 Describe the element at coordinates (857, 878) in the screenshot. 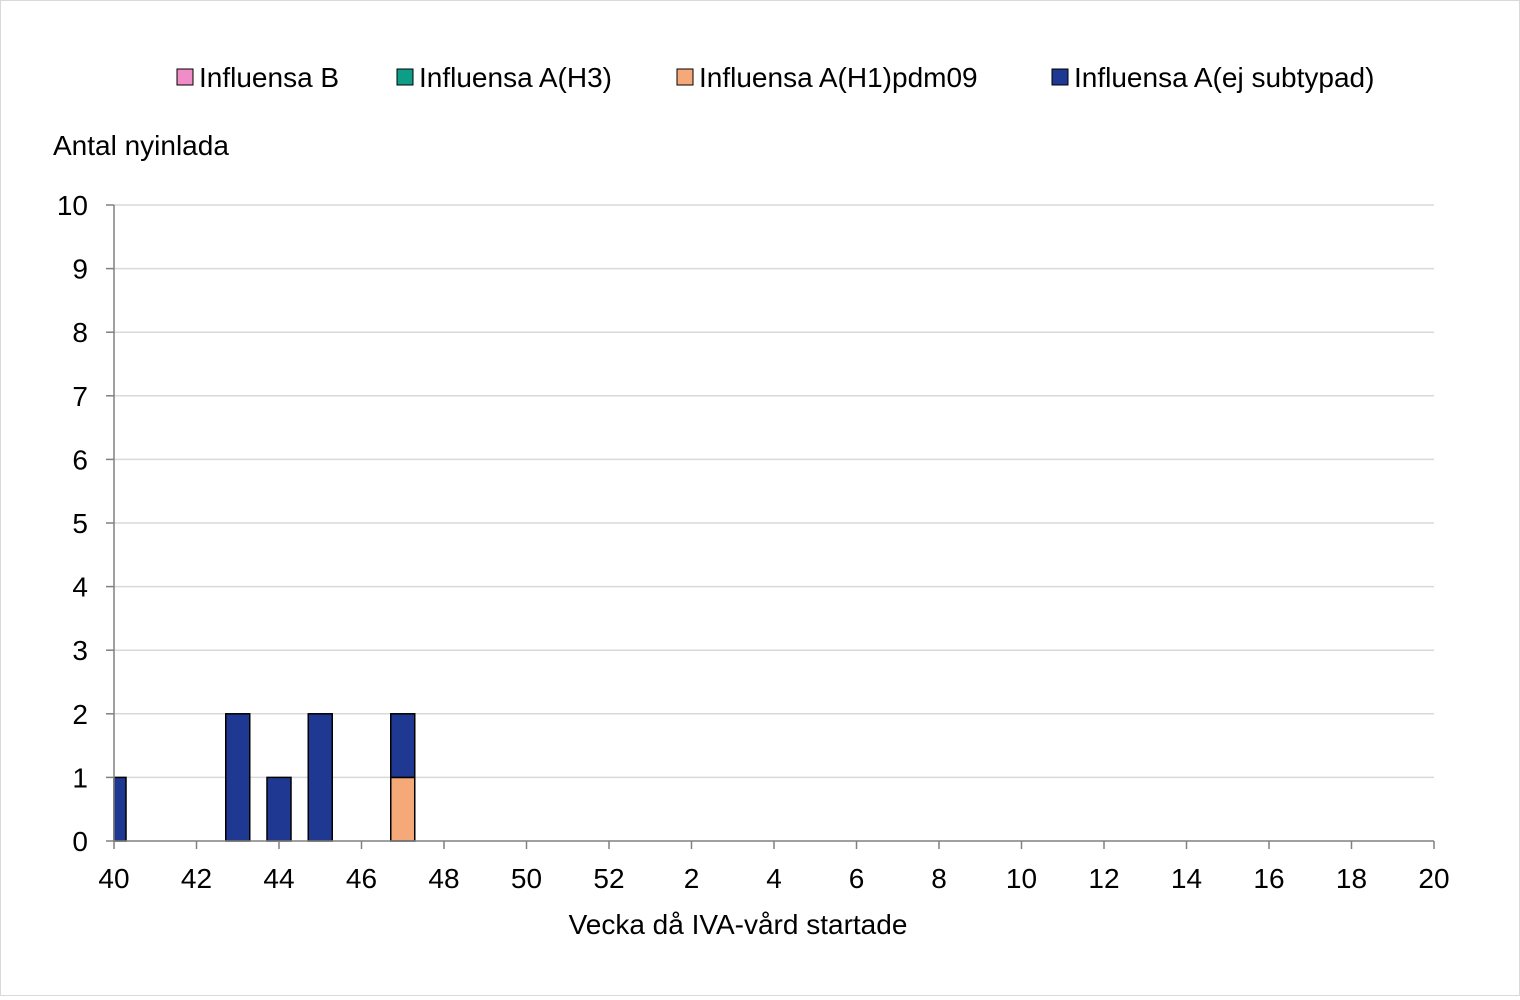

I see `x-tick-label: 6` at that location.